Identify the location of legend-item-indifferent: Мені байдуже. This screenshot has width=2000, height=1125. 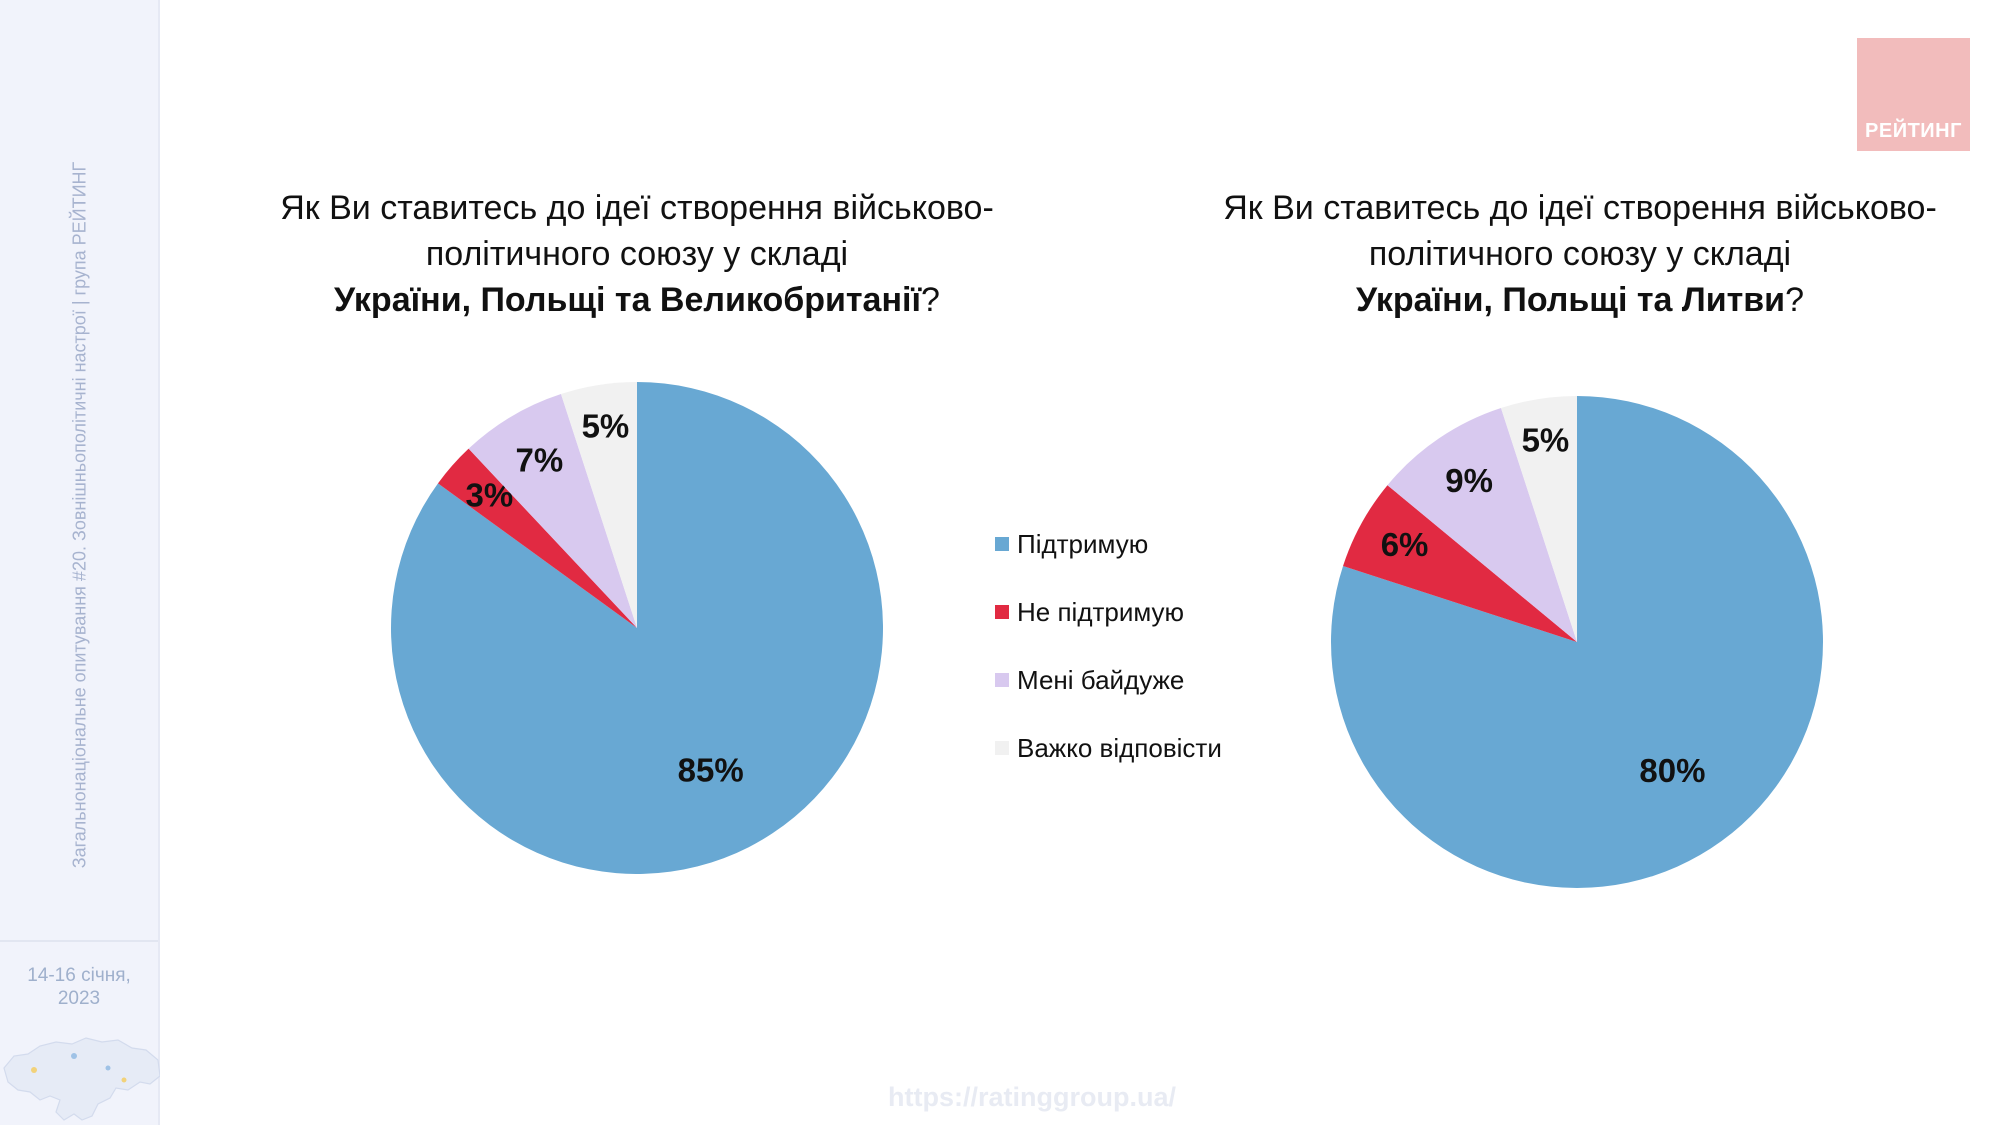
(1115, 680).